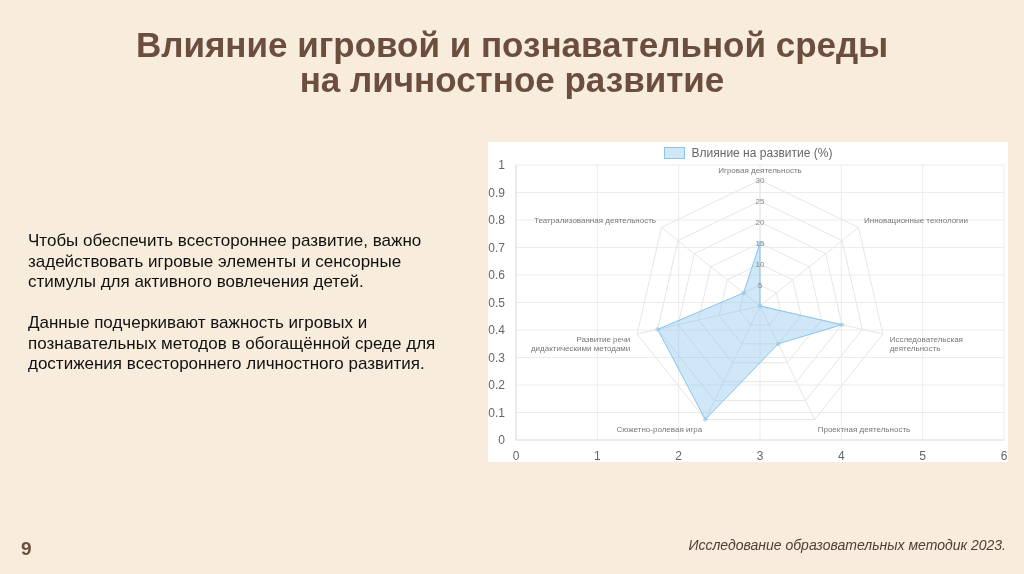  What do you see at coordinates (497, 302) in the screenshot?
I see `y-tick-label: 0.5` at bounding box center [497, 302].